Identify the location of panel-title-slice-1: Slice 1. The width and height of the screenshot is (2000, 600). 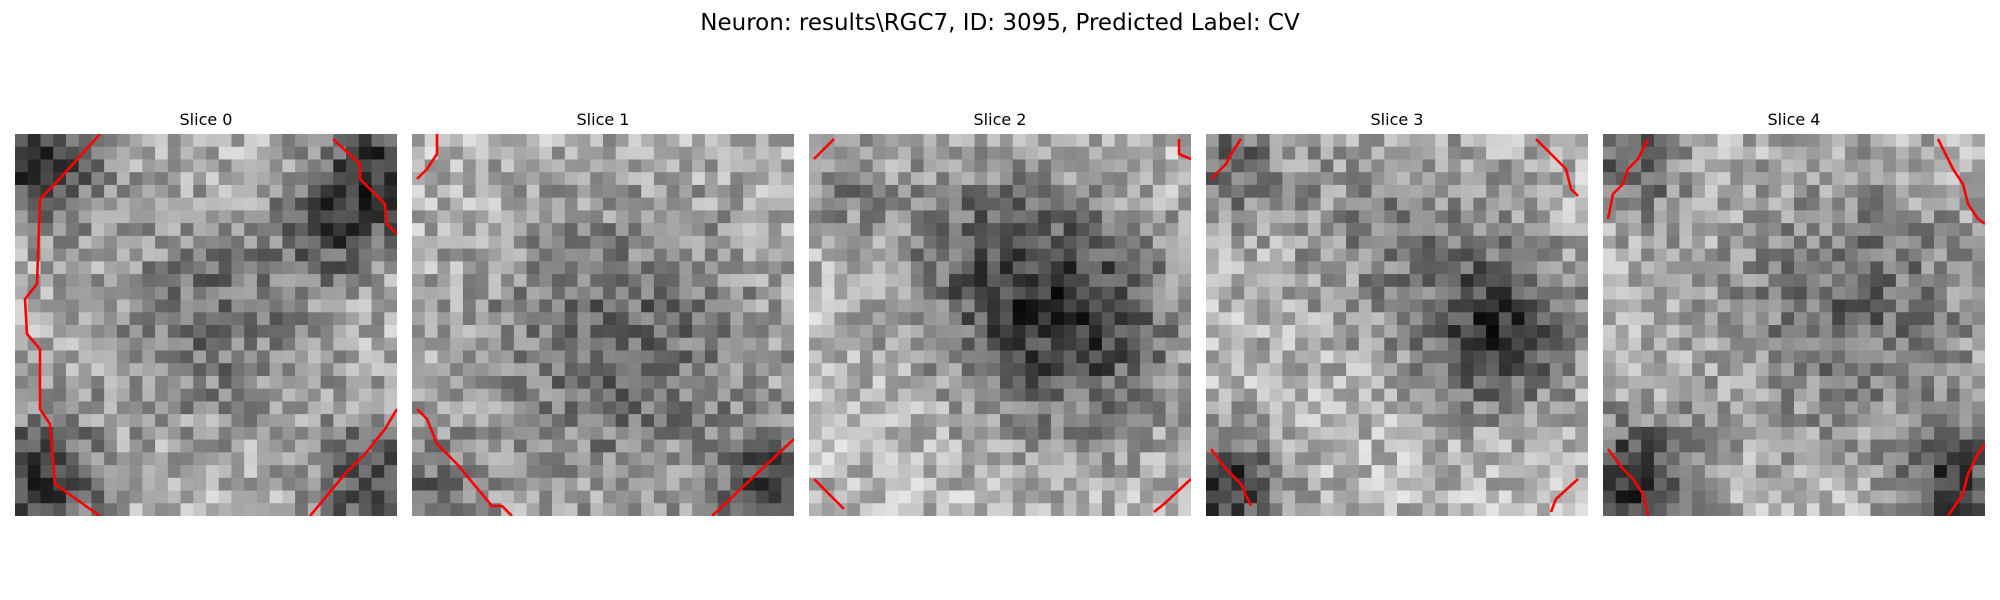
(603, 119).